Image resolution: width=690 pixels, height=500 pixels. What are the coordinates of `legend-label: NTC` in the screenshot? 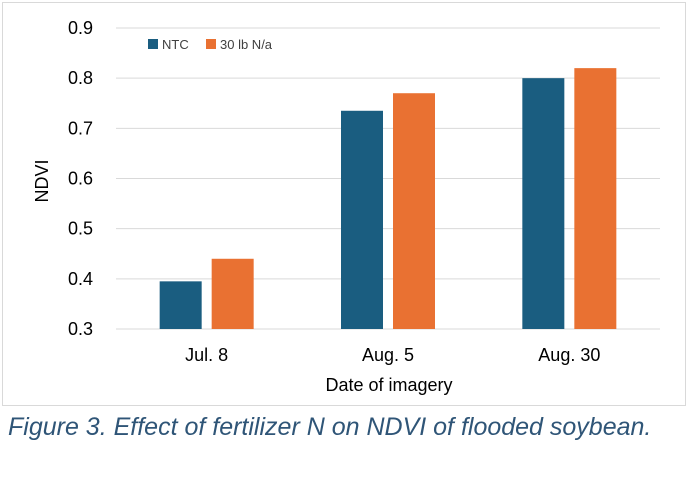 It's located at (175, 44).